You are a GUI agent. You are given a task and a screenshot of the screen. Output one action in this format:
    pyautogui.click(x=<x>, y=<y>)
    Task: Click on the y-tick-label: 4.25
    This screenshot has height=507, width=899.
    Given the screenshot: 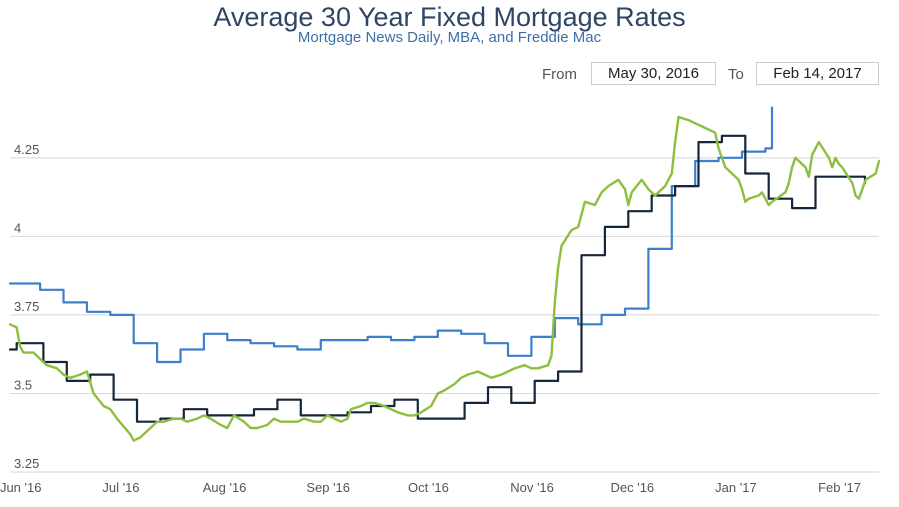 What is the action you would take?
    pyautogui.click(x=26, y=149)
    